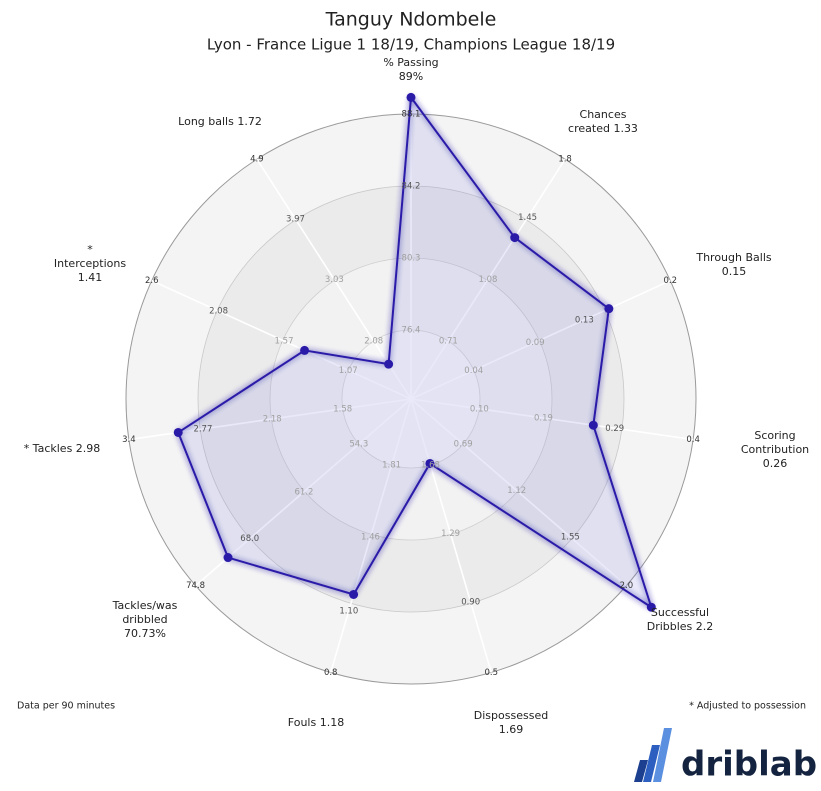 This screenshot has width=821, height=791. I want to click on tick-label: 1.07, so click(348, 371).